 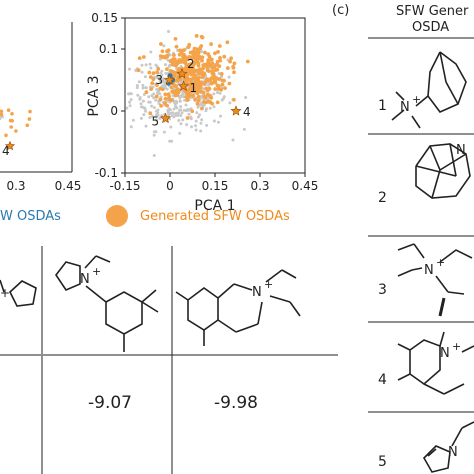 What do you see at coordinates (236, 403) in the screenshot?
I see `binding-energy-value: -9.98` at bounding box center [236, 403].